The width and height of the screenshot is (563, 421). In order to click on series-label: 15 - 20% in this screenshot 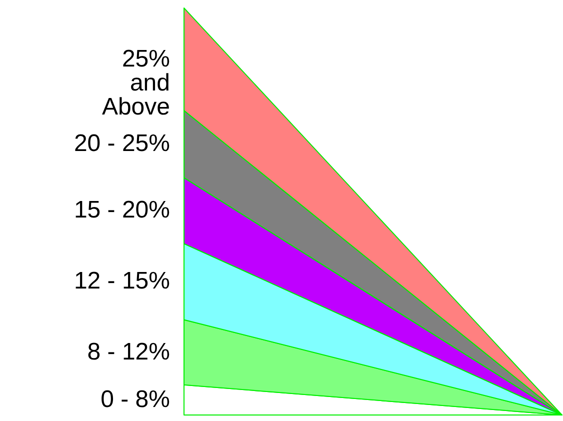, I will do `click(122, 210)`.